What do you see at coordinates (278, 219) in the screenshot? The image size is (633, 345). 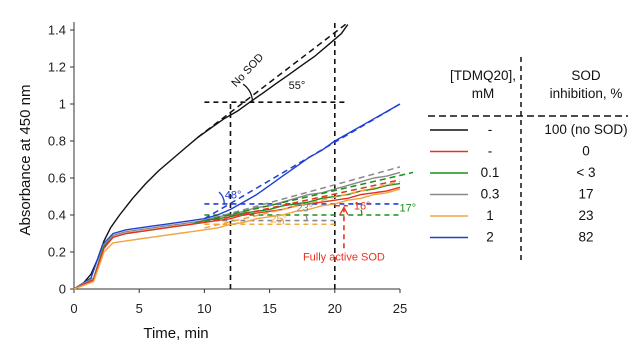 I see `annotation-label: 25°` at bounding box center [278, 219].